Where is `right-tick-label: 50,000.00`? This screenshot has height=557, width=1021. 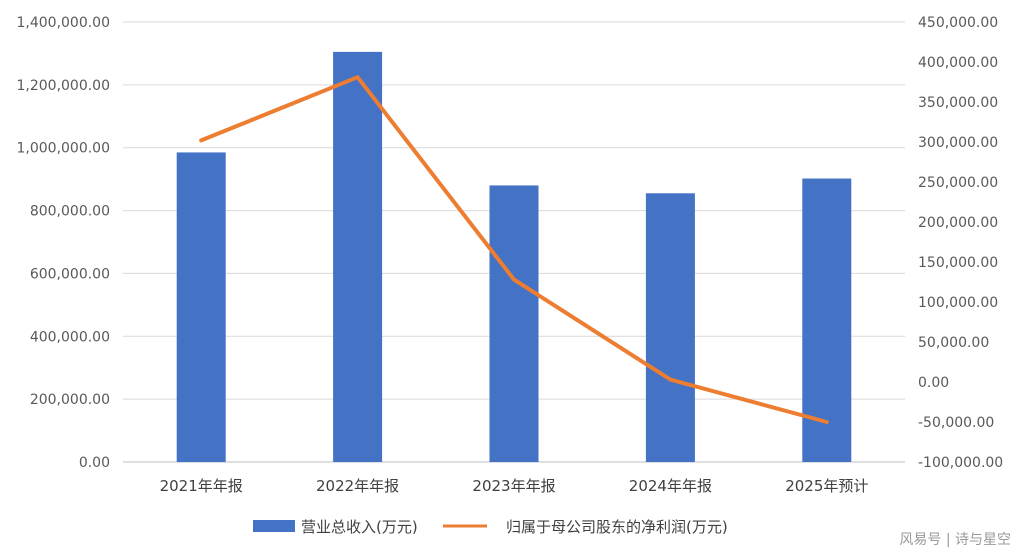
right-tick-label: 50,000.00 is located at coordinates (953, 343).